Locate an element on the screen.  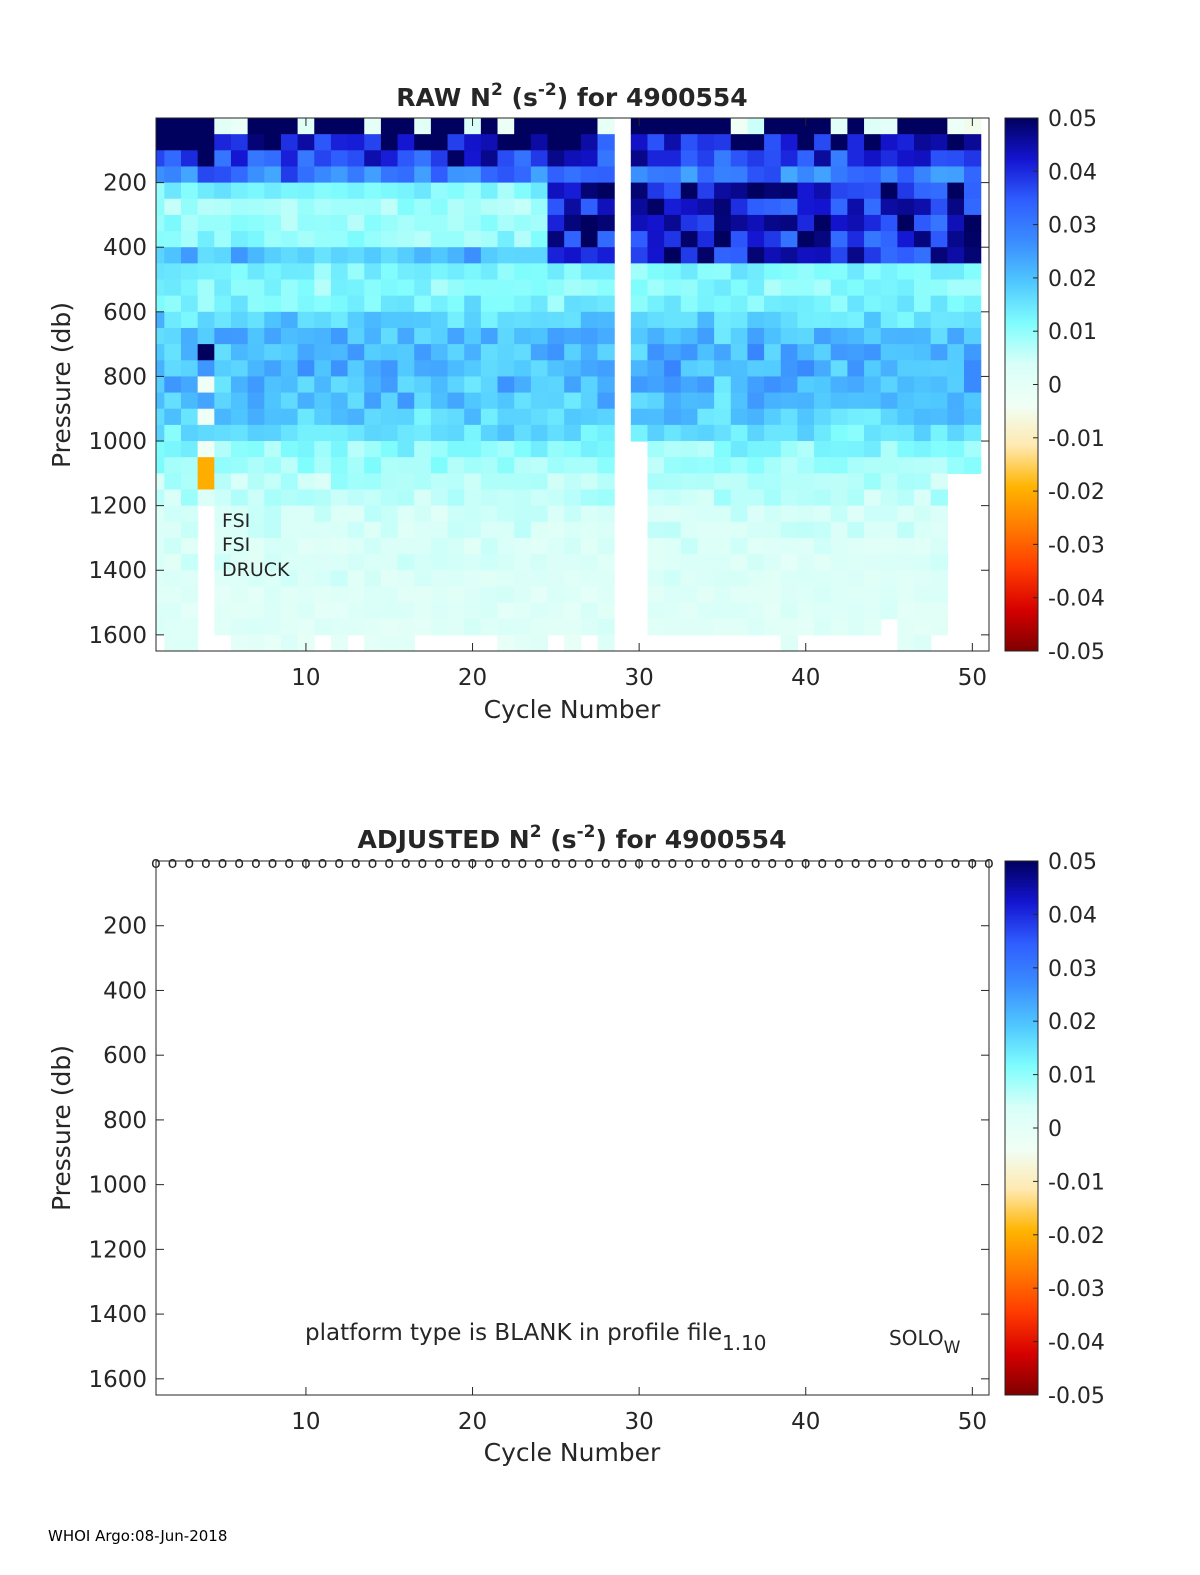
raw-x-tick-label: 10 is located at coordinates (305, 678).